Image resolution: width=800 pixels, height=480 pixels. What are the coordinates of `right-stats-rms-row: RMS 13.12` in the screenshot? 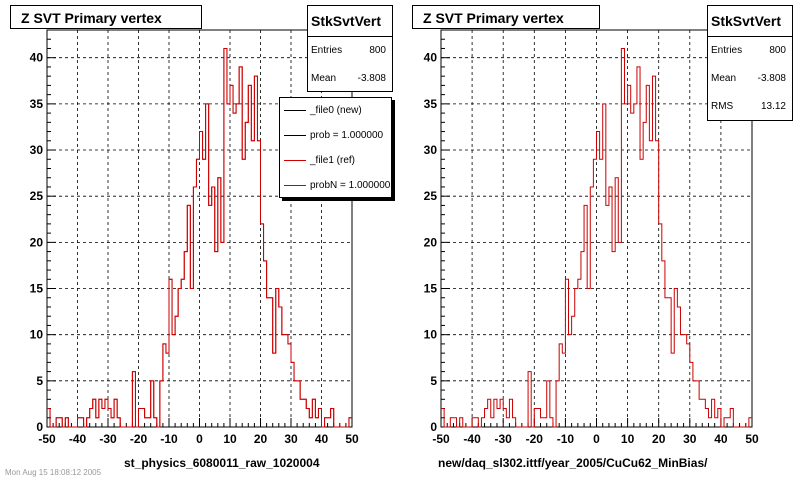 It's located at (750, 107).